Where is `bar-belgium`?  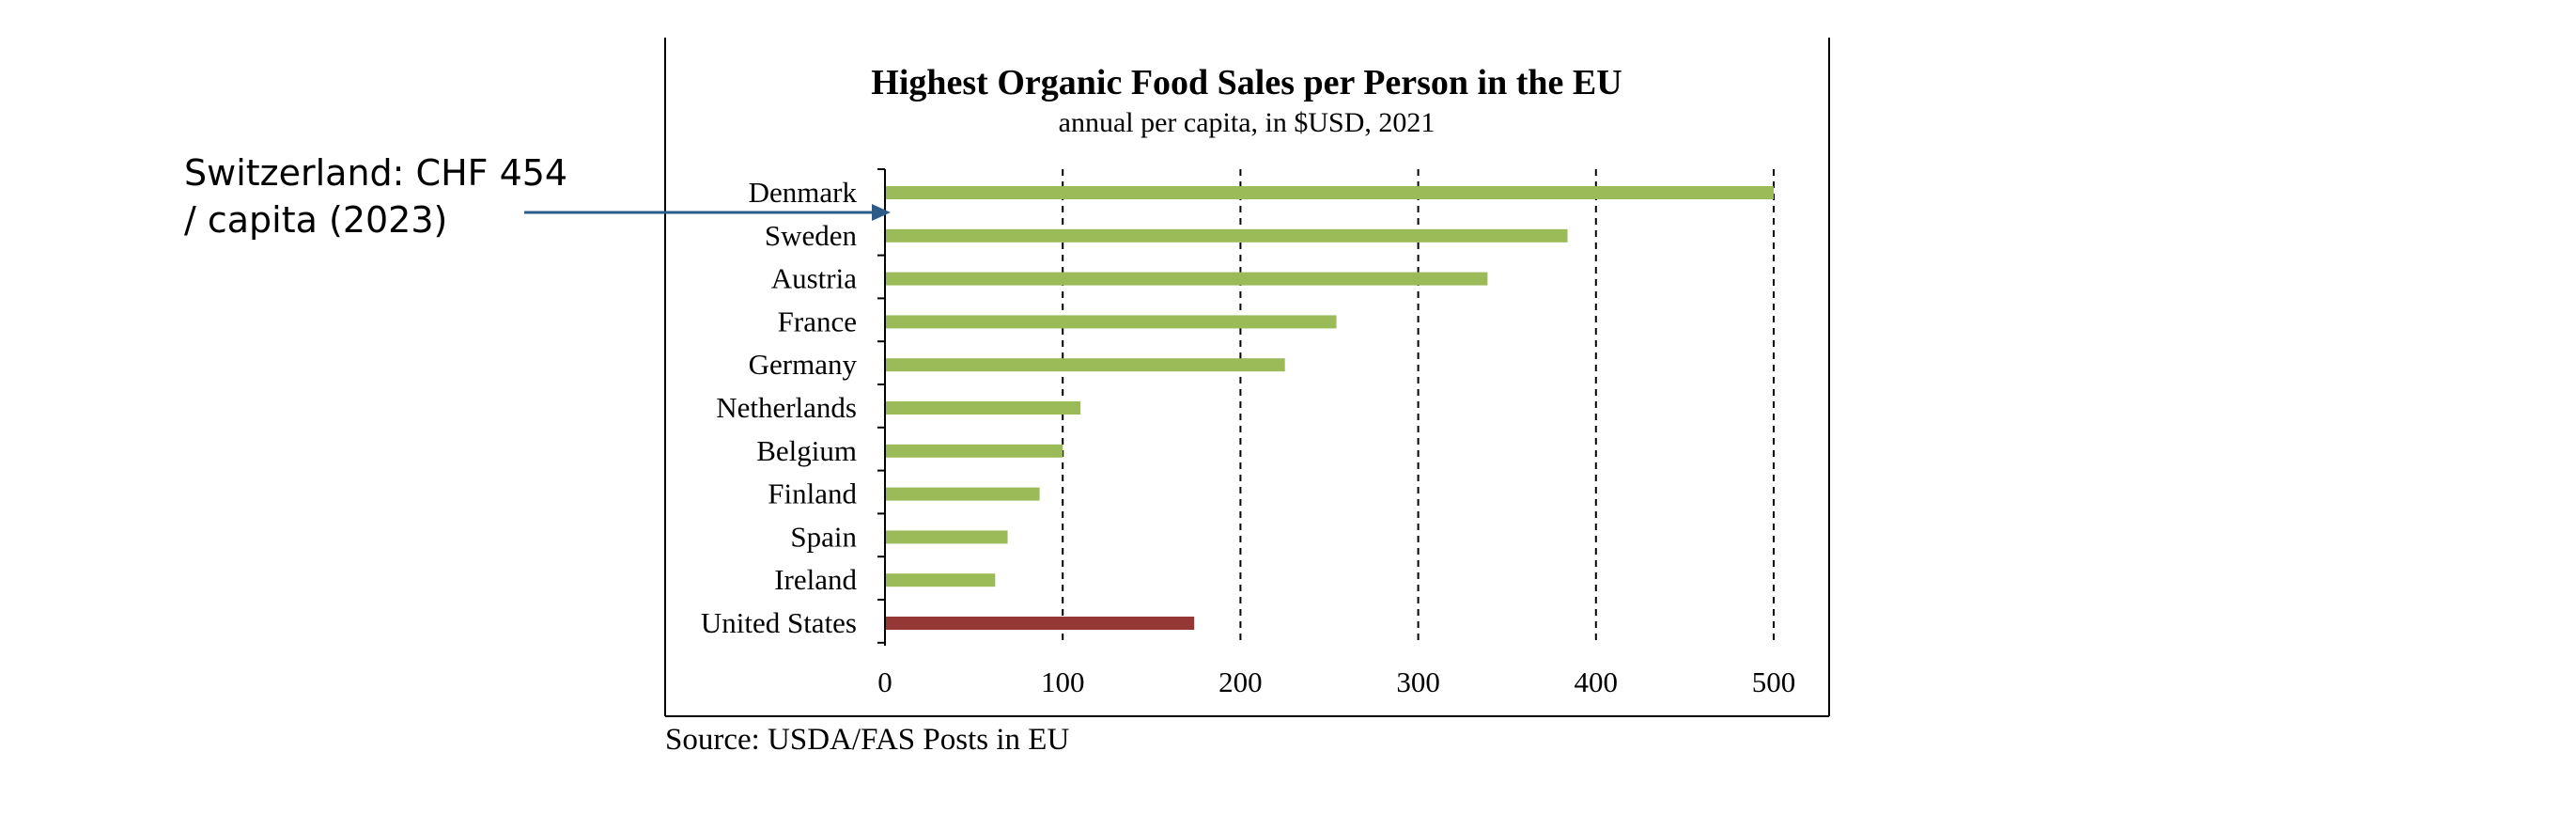 bar-belgium is located at coordinates (974, 451).